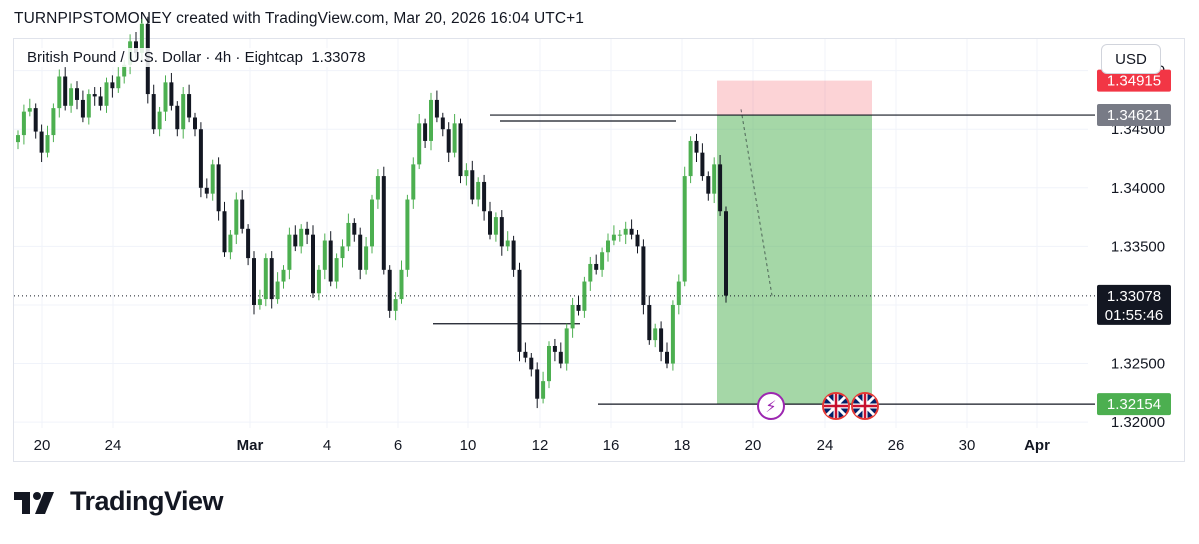 This screenshot has height=544, width=1199. Describe the element at coordinates (147, 501) in the screenshot. I see `logo-text: TradingView` at that location.